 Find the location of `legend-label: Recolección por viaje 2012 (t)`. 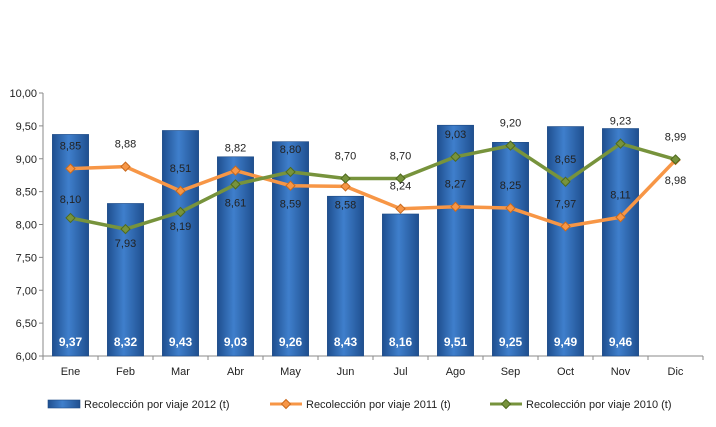

legend-label: Recolección por viaje 2012 (t) is located at coordinates (157, 405).